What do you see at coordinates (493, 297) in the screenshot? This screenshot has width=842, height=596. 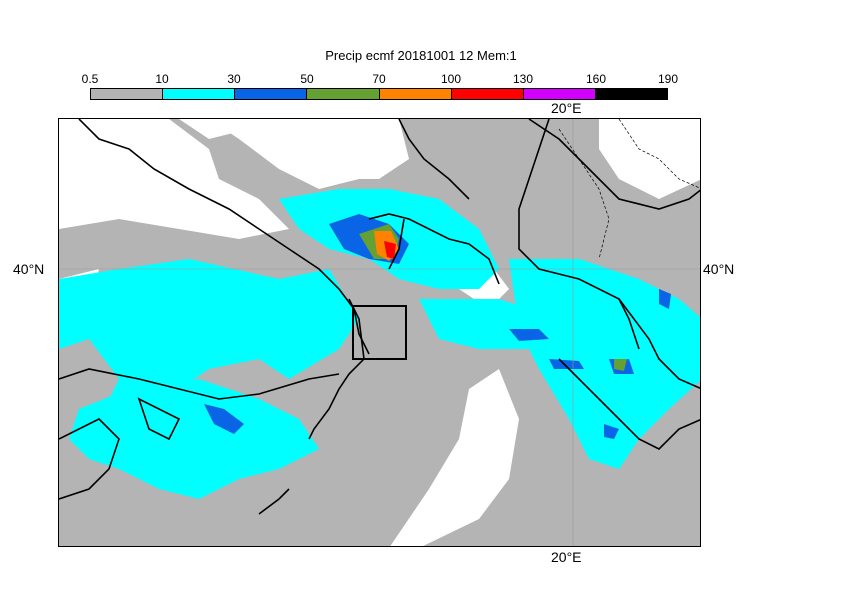 I see `precip-heavy-core` at bounding box center [493, 297].